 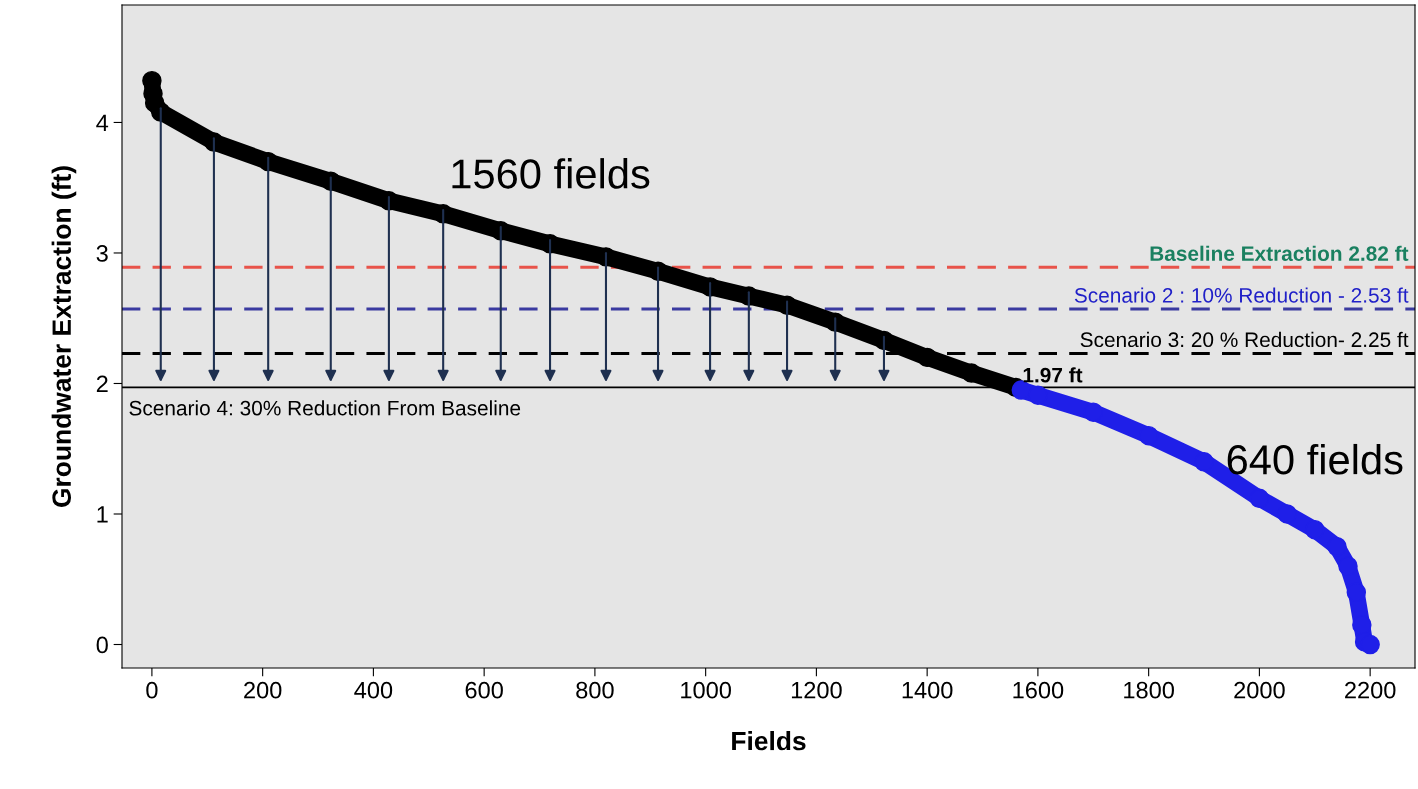 I want to click on annotation: Scenario 4: 30% Reduction From Baseline, so click(x=325, y=408).